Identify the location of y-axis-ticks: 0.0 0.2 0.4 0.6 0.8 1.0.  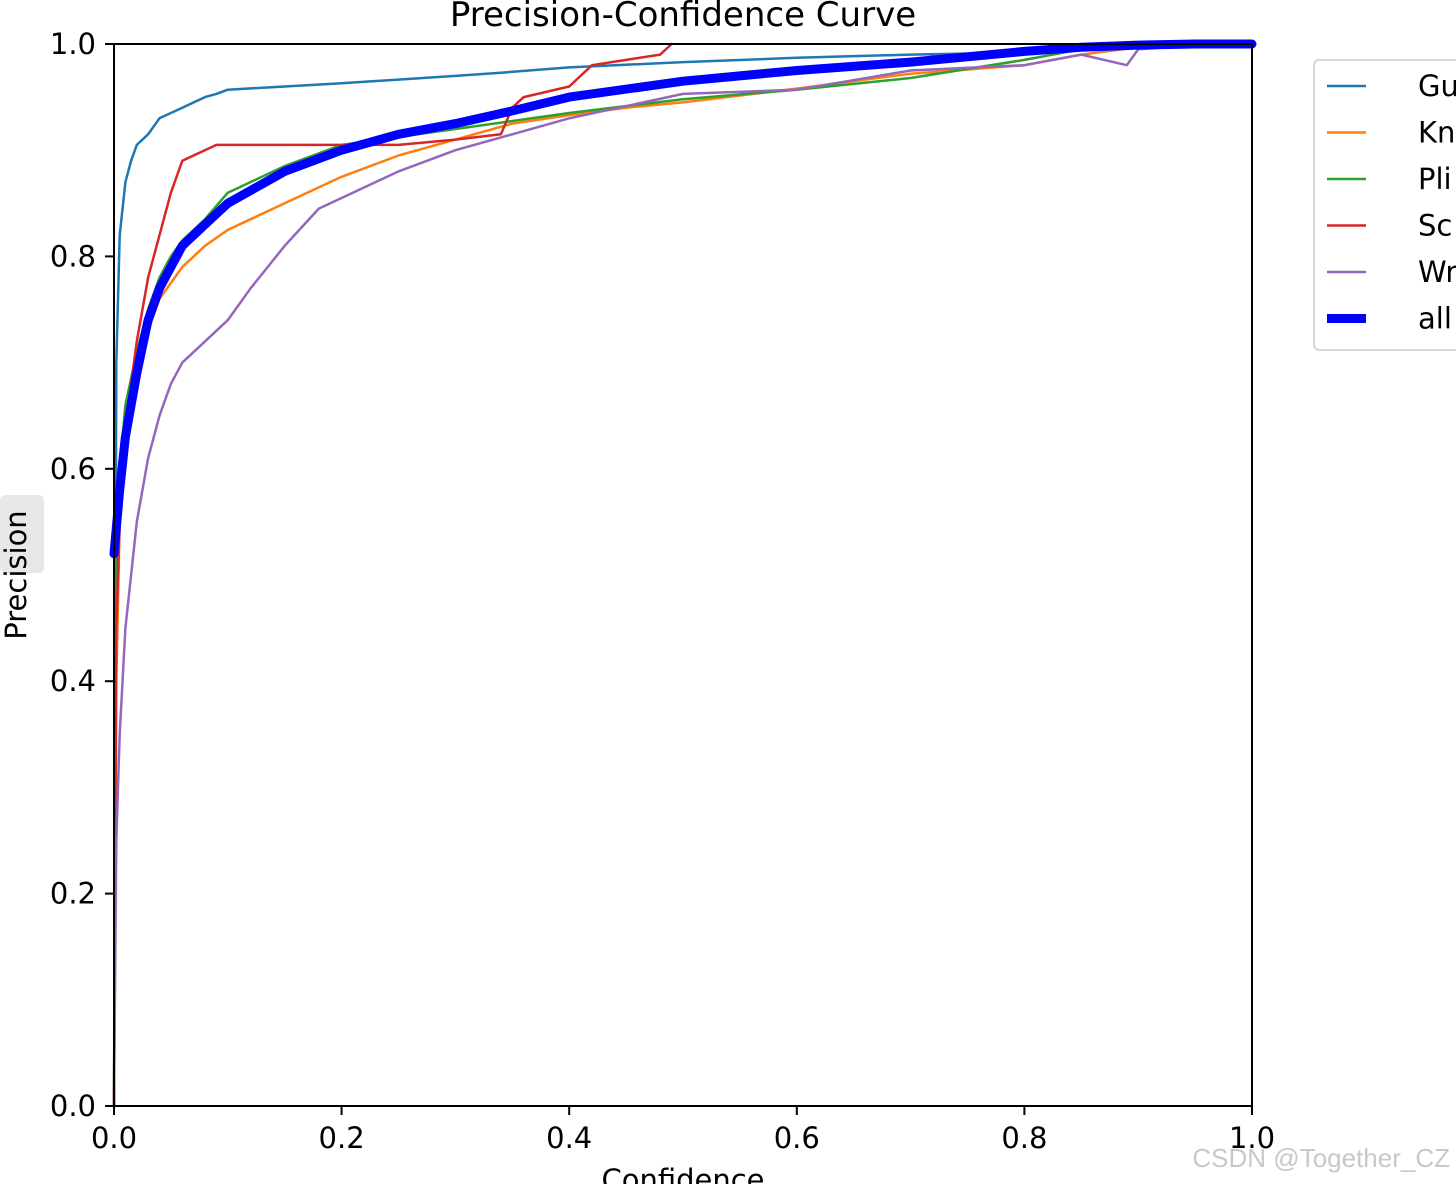
(82, 575).